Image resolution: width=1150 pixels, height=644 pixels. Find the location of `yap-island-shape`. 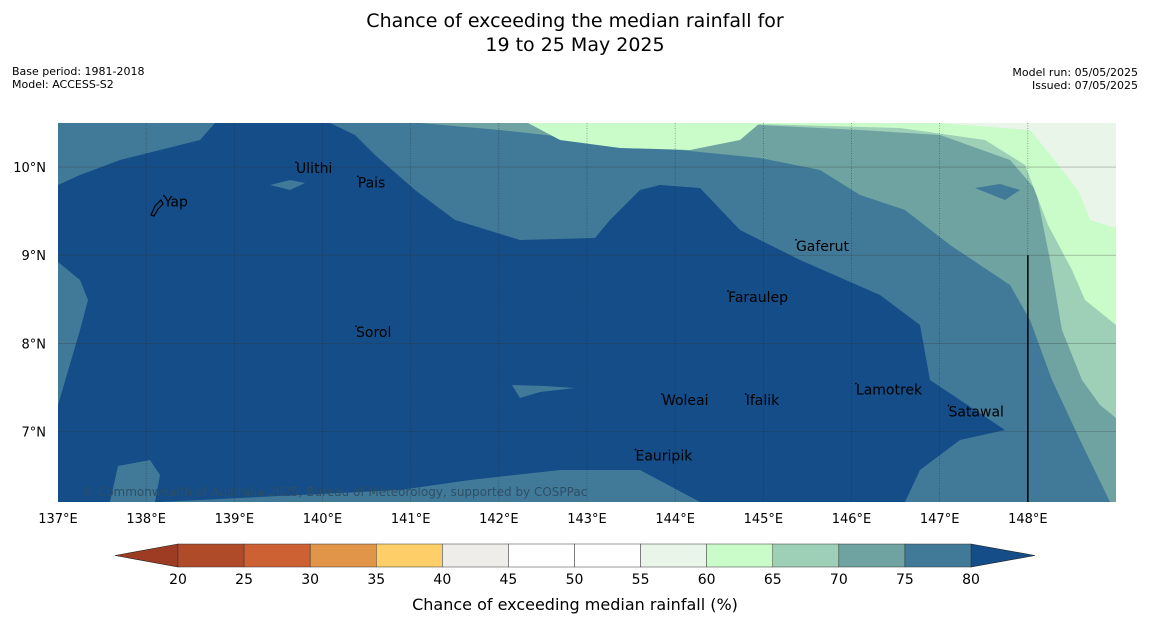

yap-island-shape is located at coordinates (157, 207).